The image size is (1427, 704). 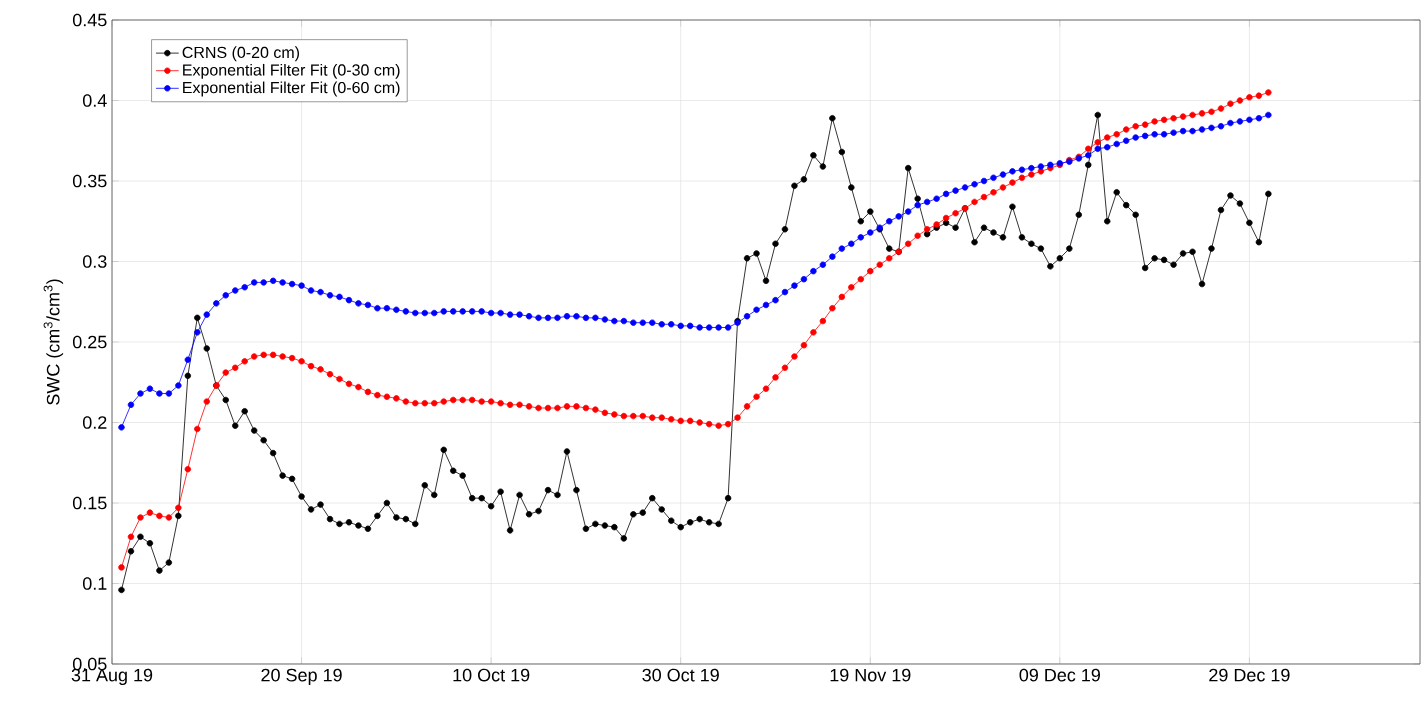 I want to click on y-tick-label: 0.2, so click(x=94, y=422).